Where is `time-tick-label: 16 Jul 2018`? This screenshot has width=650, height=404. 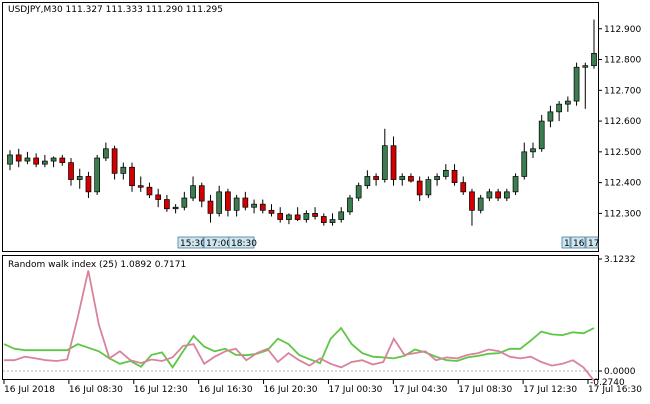 time-tick-label: 16 Jul 2018 is located at coordinates (29, 390).